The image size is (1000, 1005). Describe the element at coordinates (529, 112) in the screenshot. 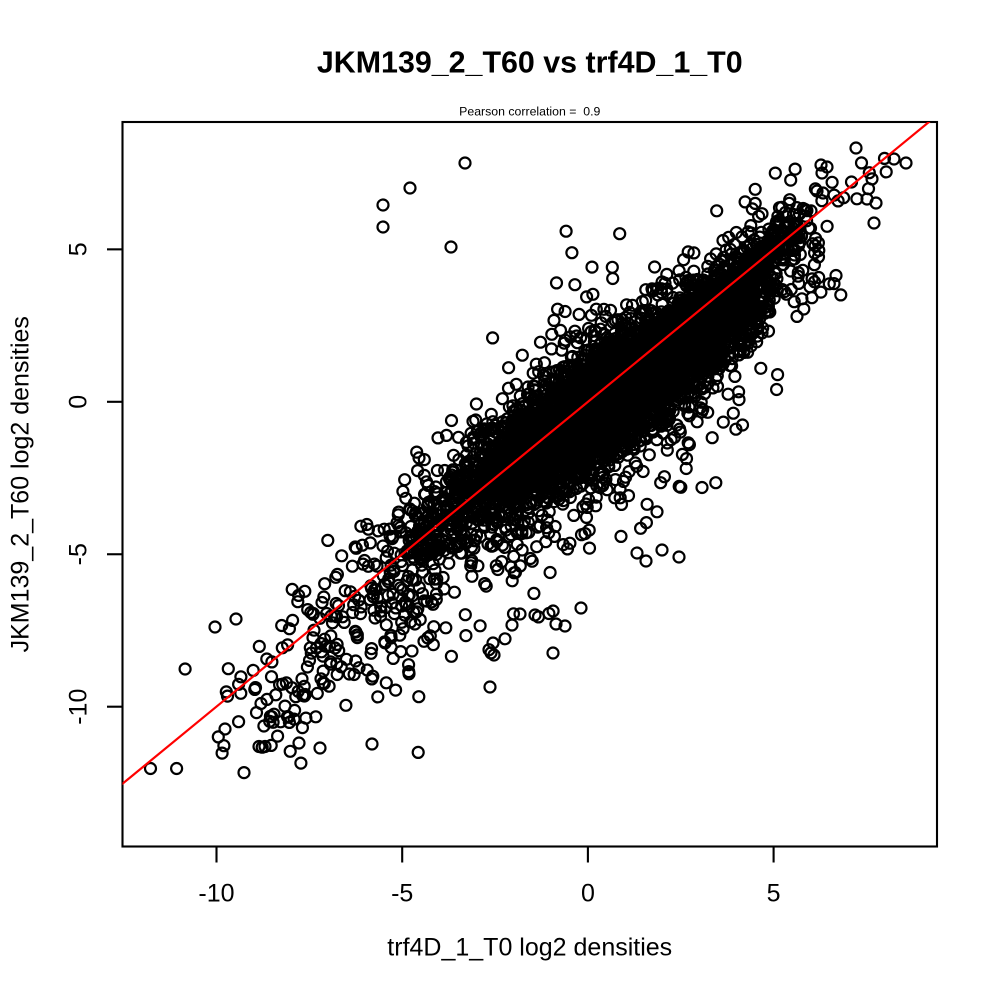

I see `svg-text: Pearson correlation = 0.9` at that location.